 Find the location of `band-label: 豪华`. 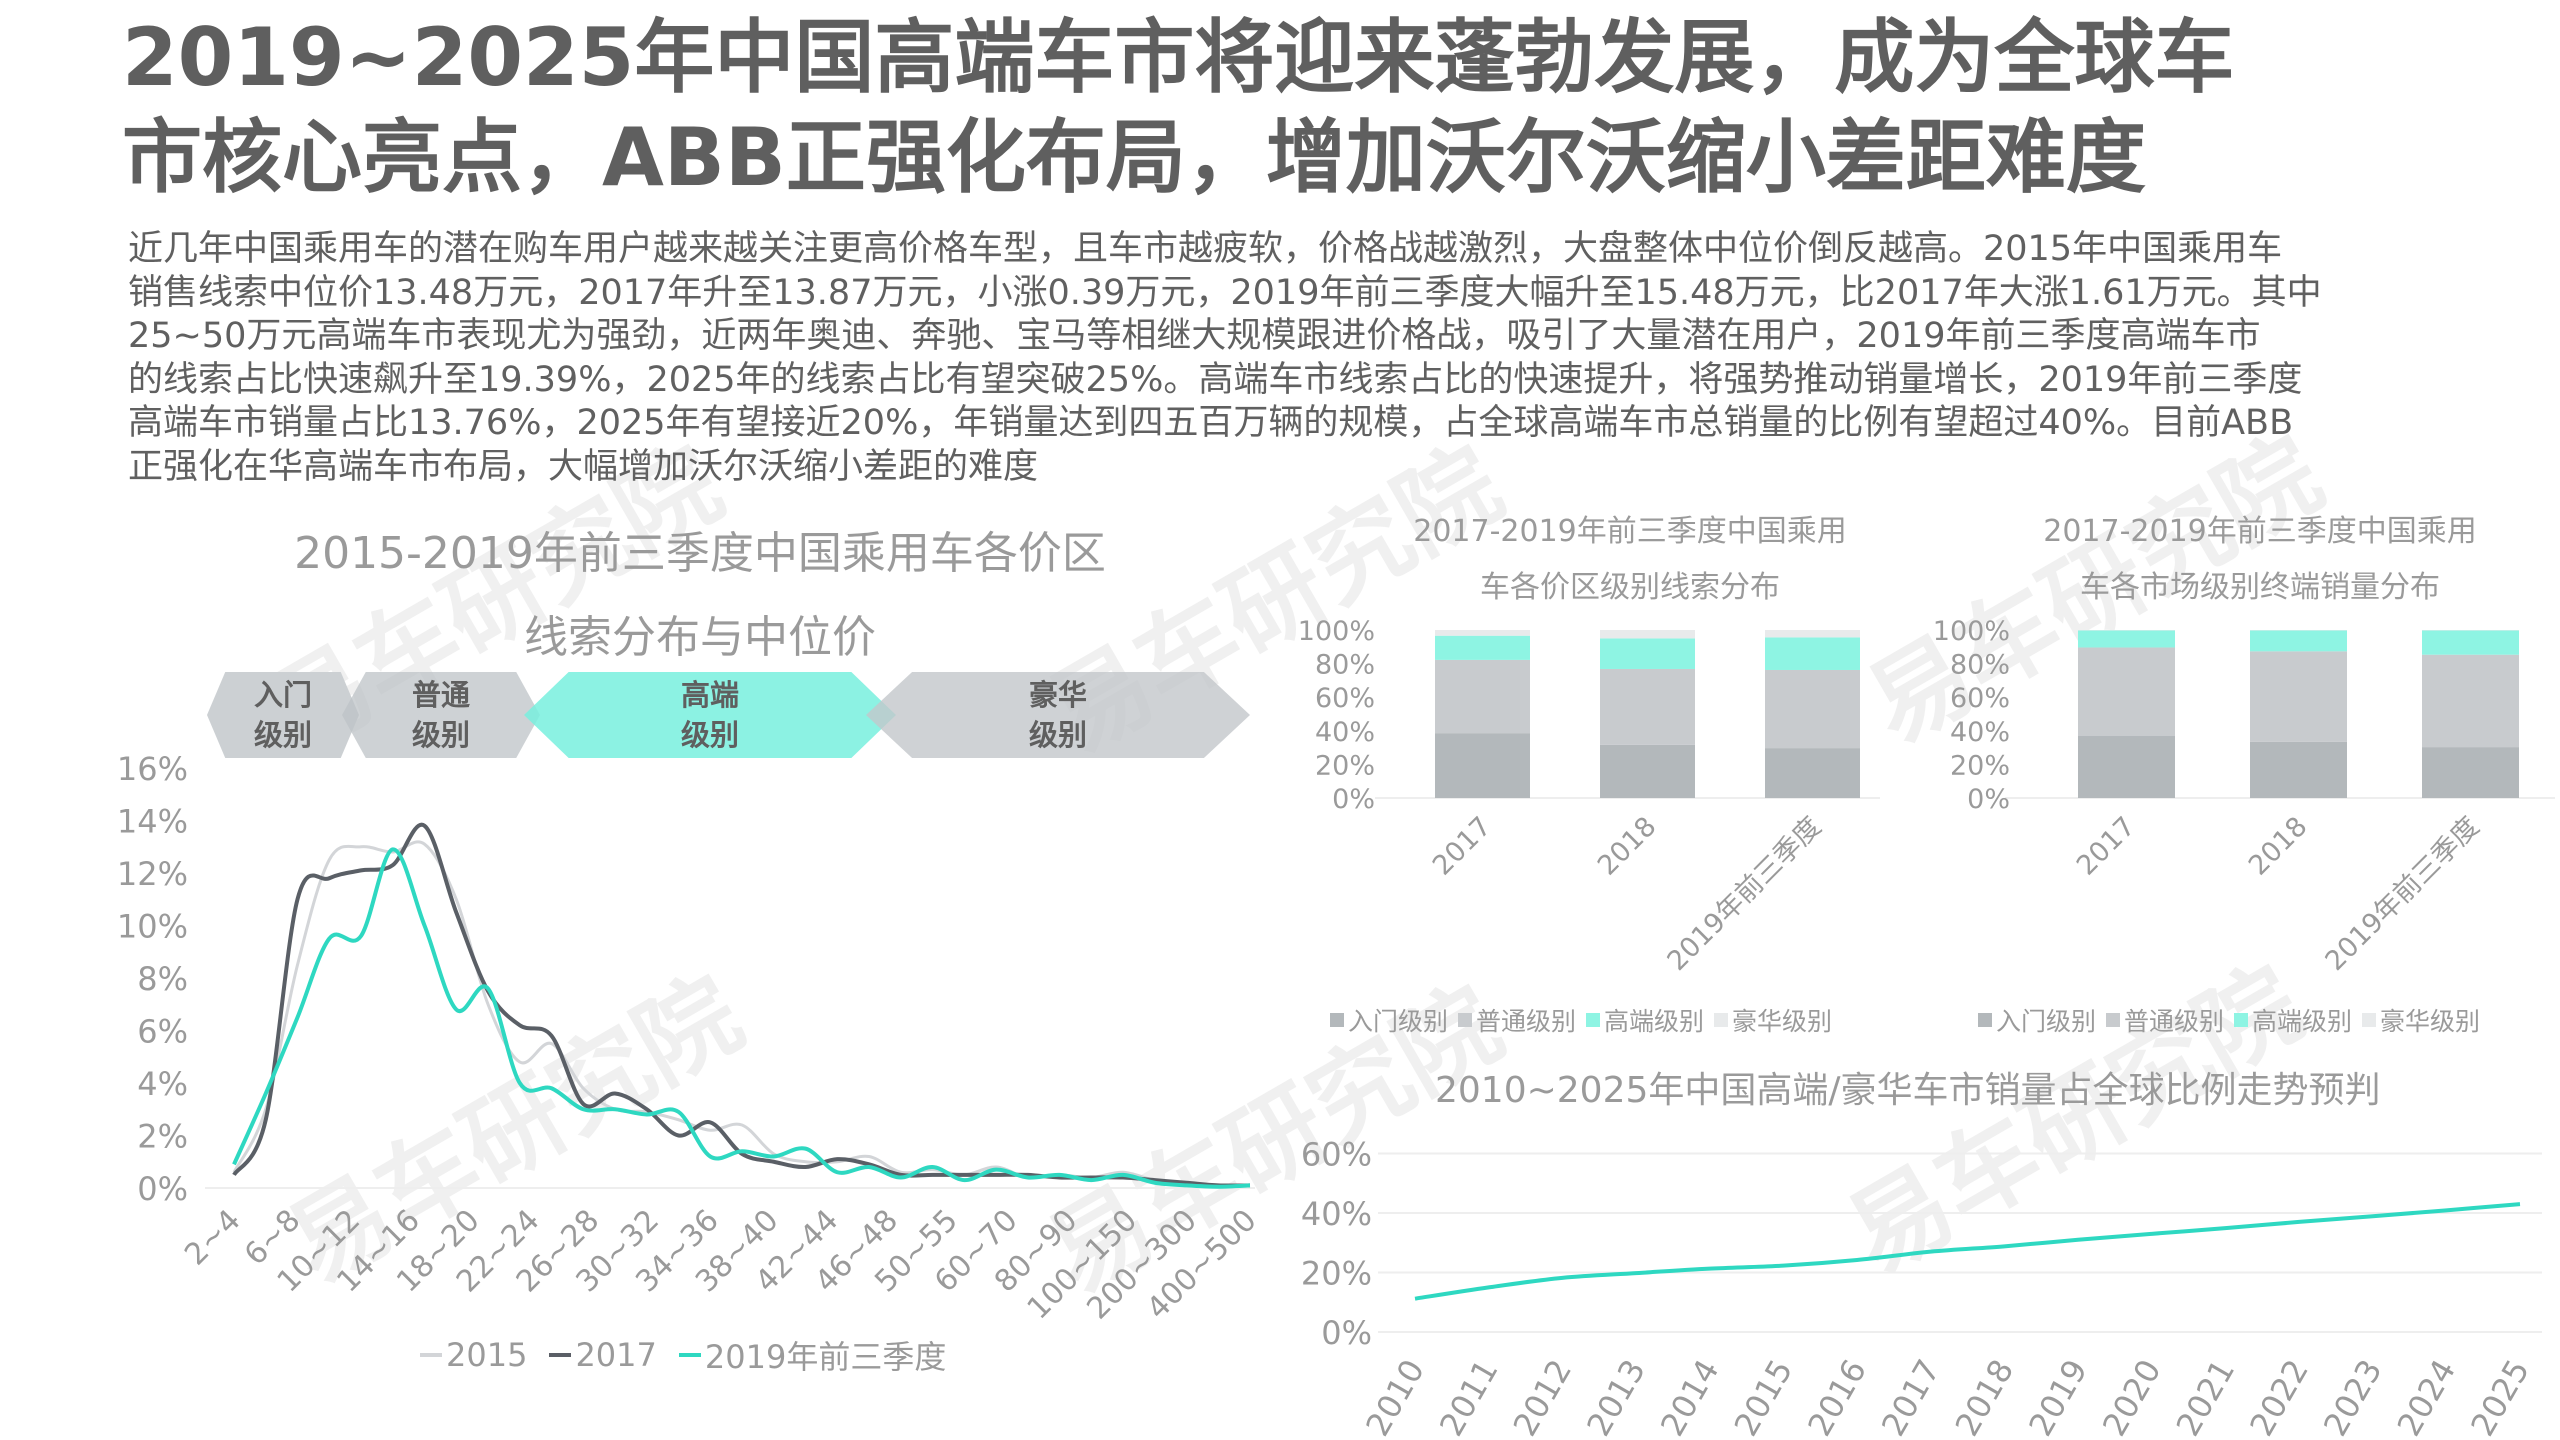

band-label: 豪华 is located at coordinates (1057, 695).